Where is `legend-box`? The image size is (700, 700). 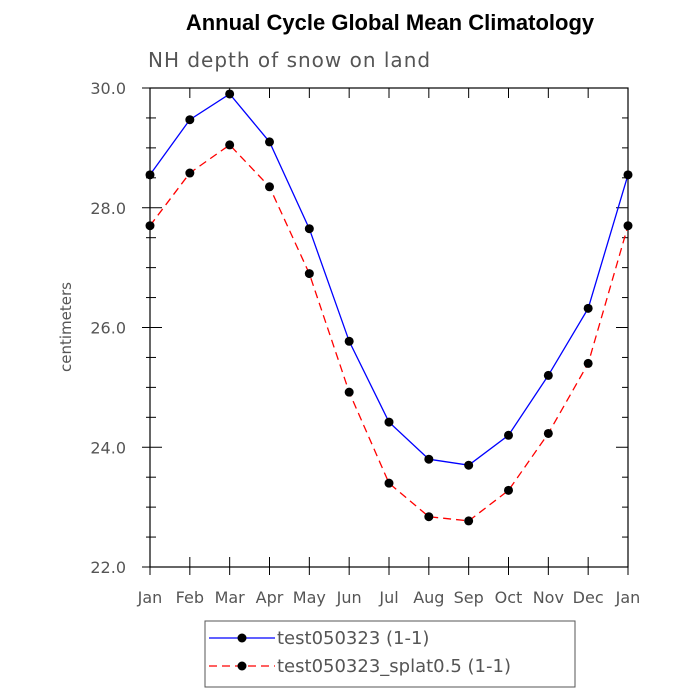
legend-box is located at coordinates (390, 654).